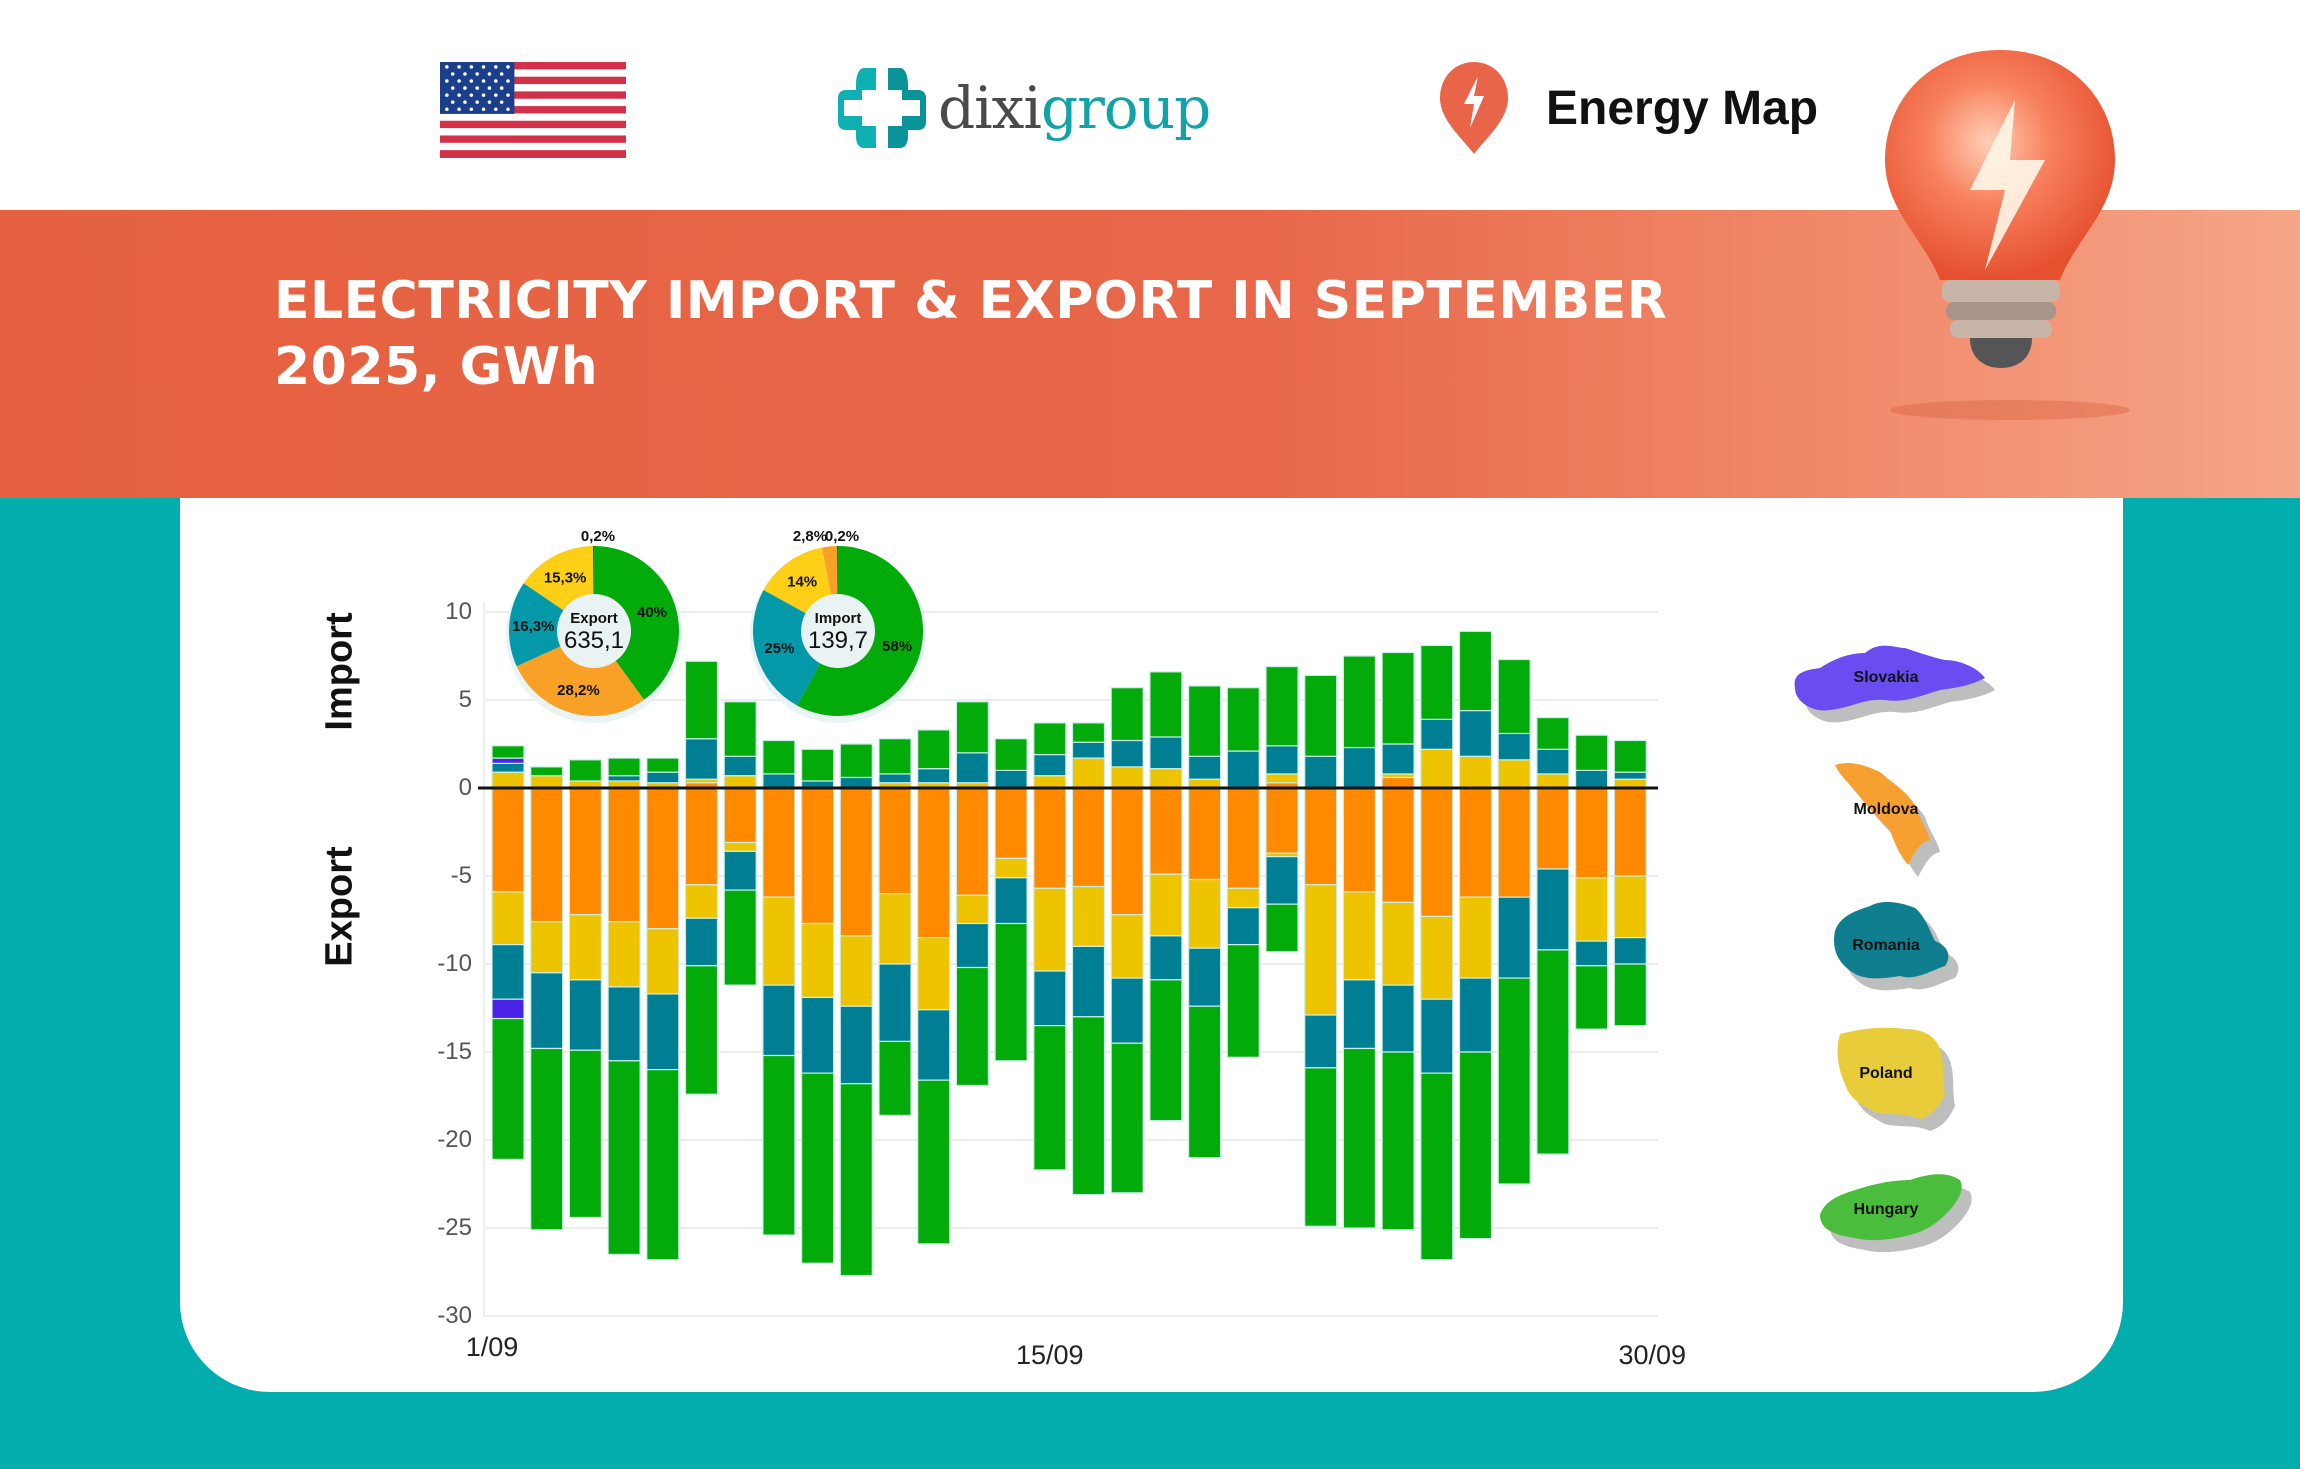 The width and height of the screenshot is (2300, 1469). Describe the element at coordinates (454, 1139) in the screenshot. I see `y-tick-label: -20` at that location.